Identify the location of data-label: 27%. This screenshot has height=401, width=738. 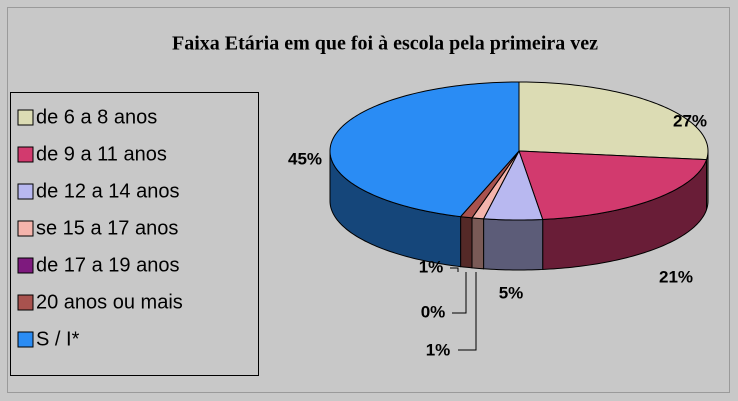
(690, 120).